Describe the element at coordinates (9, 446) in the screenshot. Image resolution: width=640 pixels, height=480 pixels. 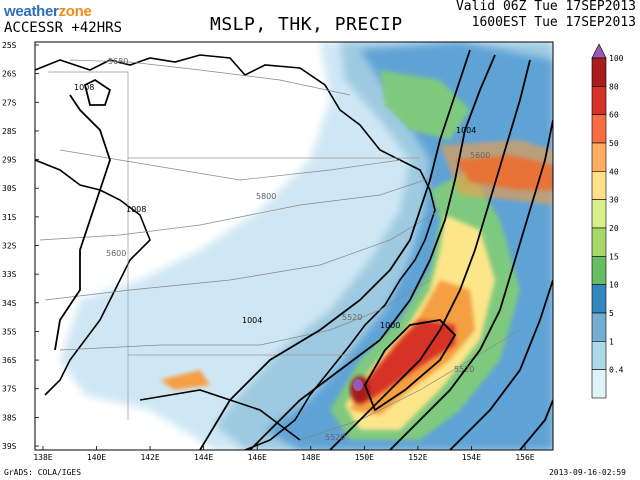
I see `latitude-label: 39S` at that location.